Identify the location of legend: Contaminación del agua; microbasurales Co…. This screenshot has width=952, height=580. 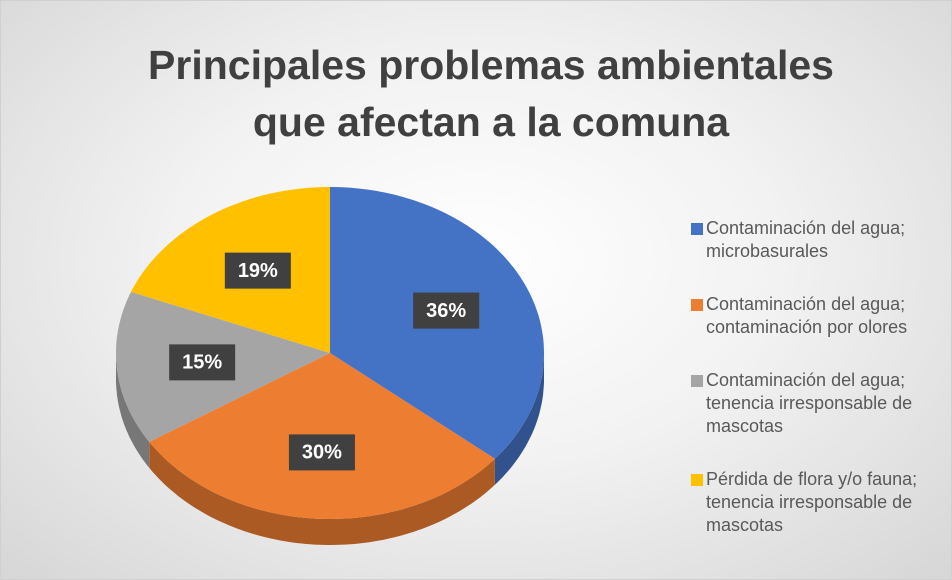
(818, 377).